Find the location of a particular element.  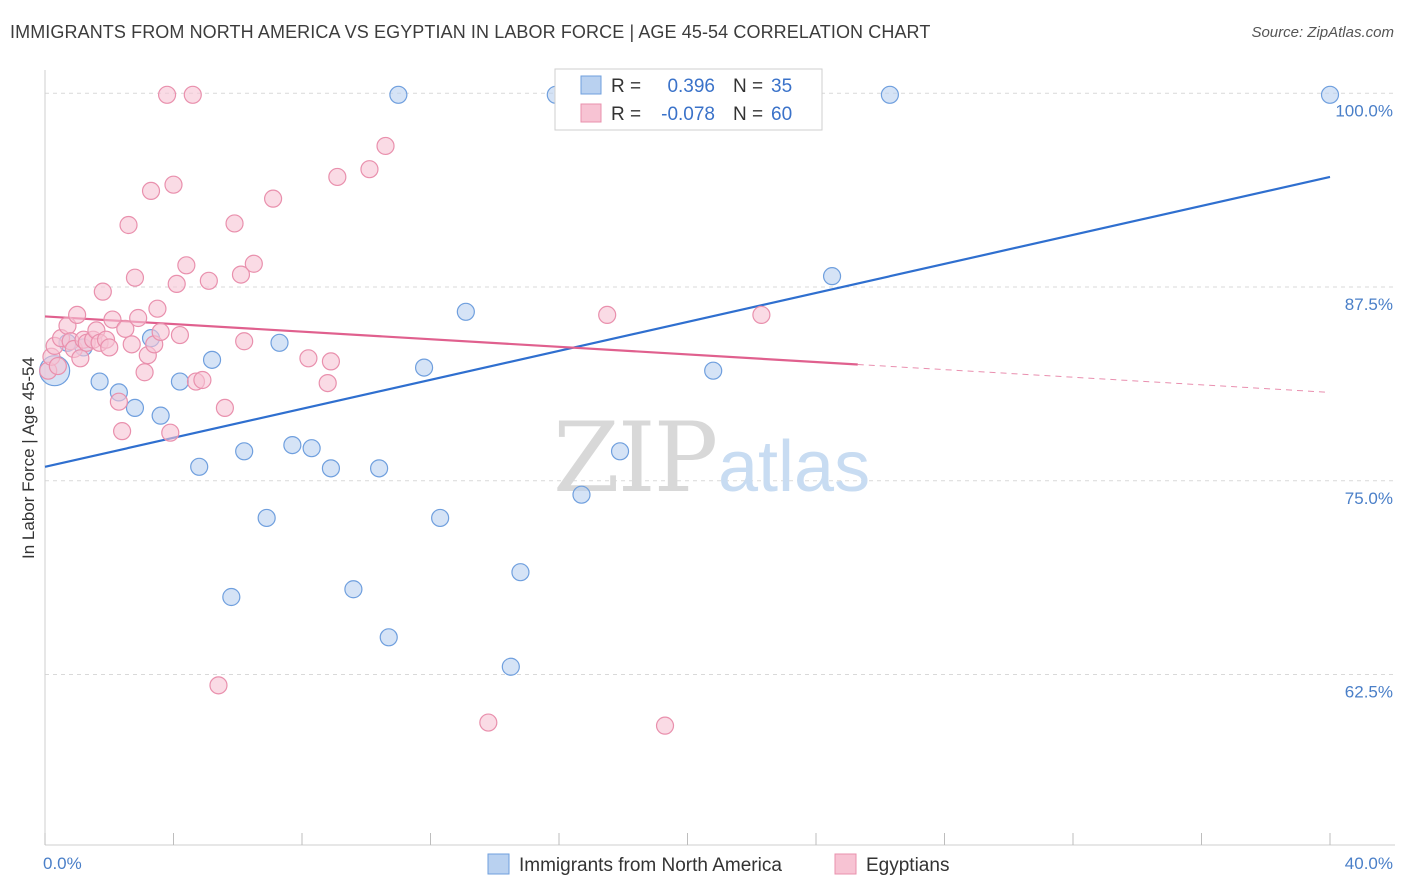

x-tick-labels: 0.0% 40.0% is located at coordinates (718, 863).